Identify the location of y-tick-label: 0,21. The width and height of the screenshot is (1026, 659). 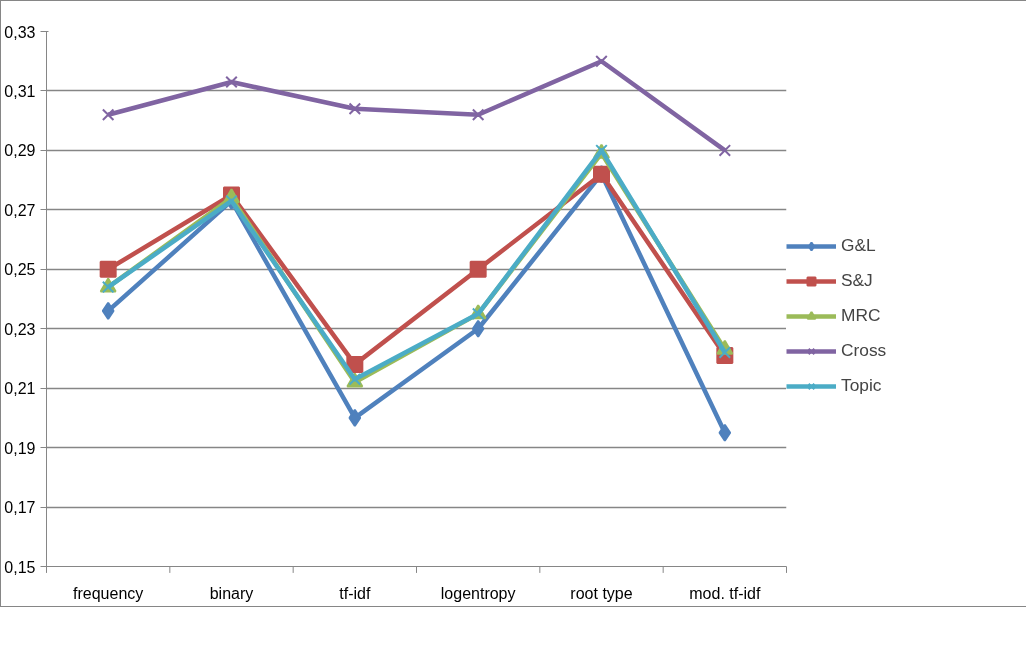
(20, 389).